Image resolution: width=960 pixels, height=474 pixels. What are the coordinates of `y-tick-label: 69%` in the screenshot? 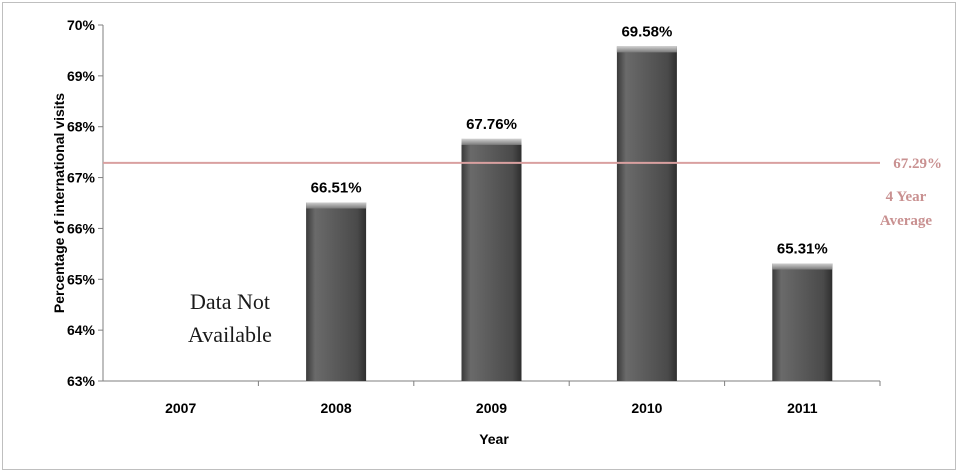 It's located at (81, 76).